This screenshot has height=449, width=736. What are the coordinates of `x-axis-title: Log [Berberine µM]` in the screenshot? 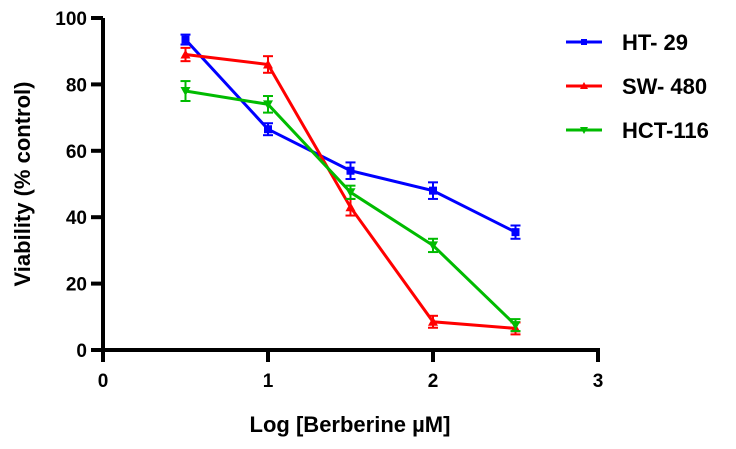 It's located at (350, 424).